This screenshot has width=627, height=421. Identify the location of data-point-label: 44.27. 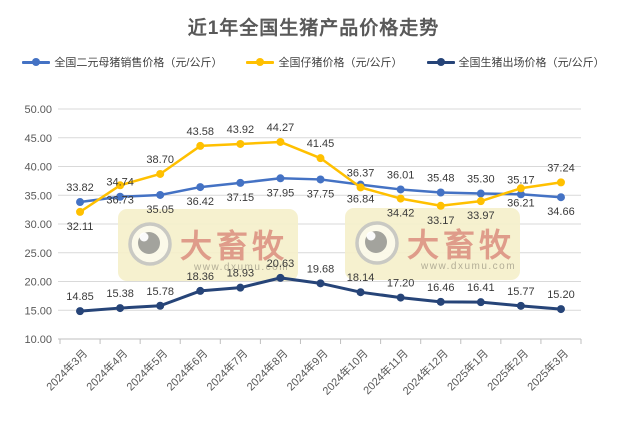
(281, 128).